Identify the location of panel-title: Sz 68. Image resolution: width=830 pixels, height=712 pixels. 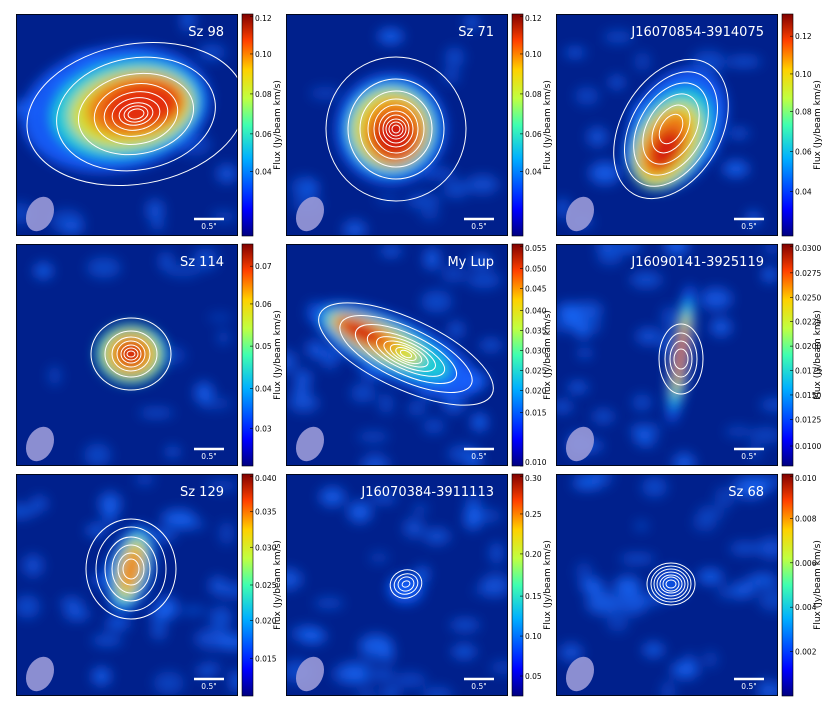
(746, 492).